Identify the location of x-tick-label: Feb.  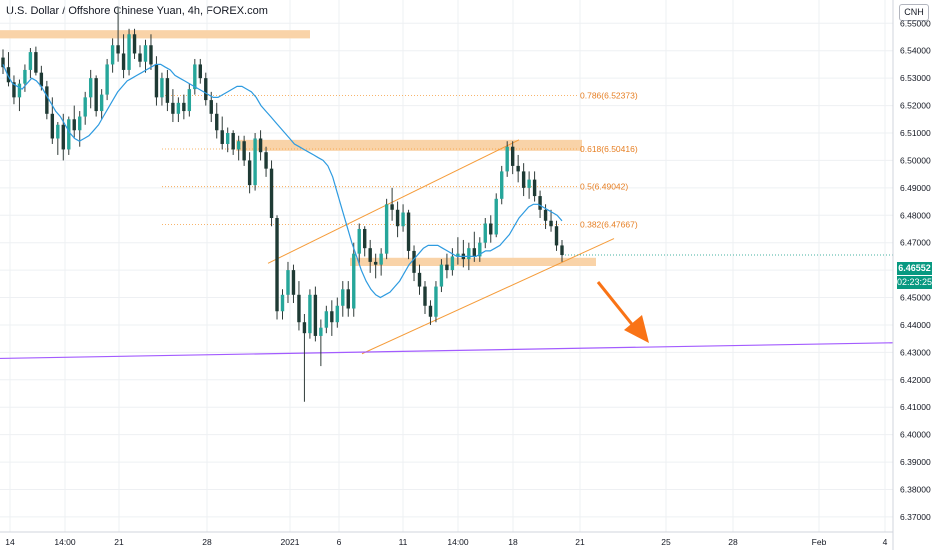
(819, 542).